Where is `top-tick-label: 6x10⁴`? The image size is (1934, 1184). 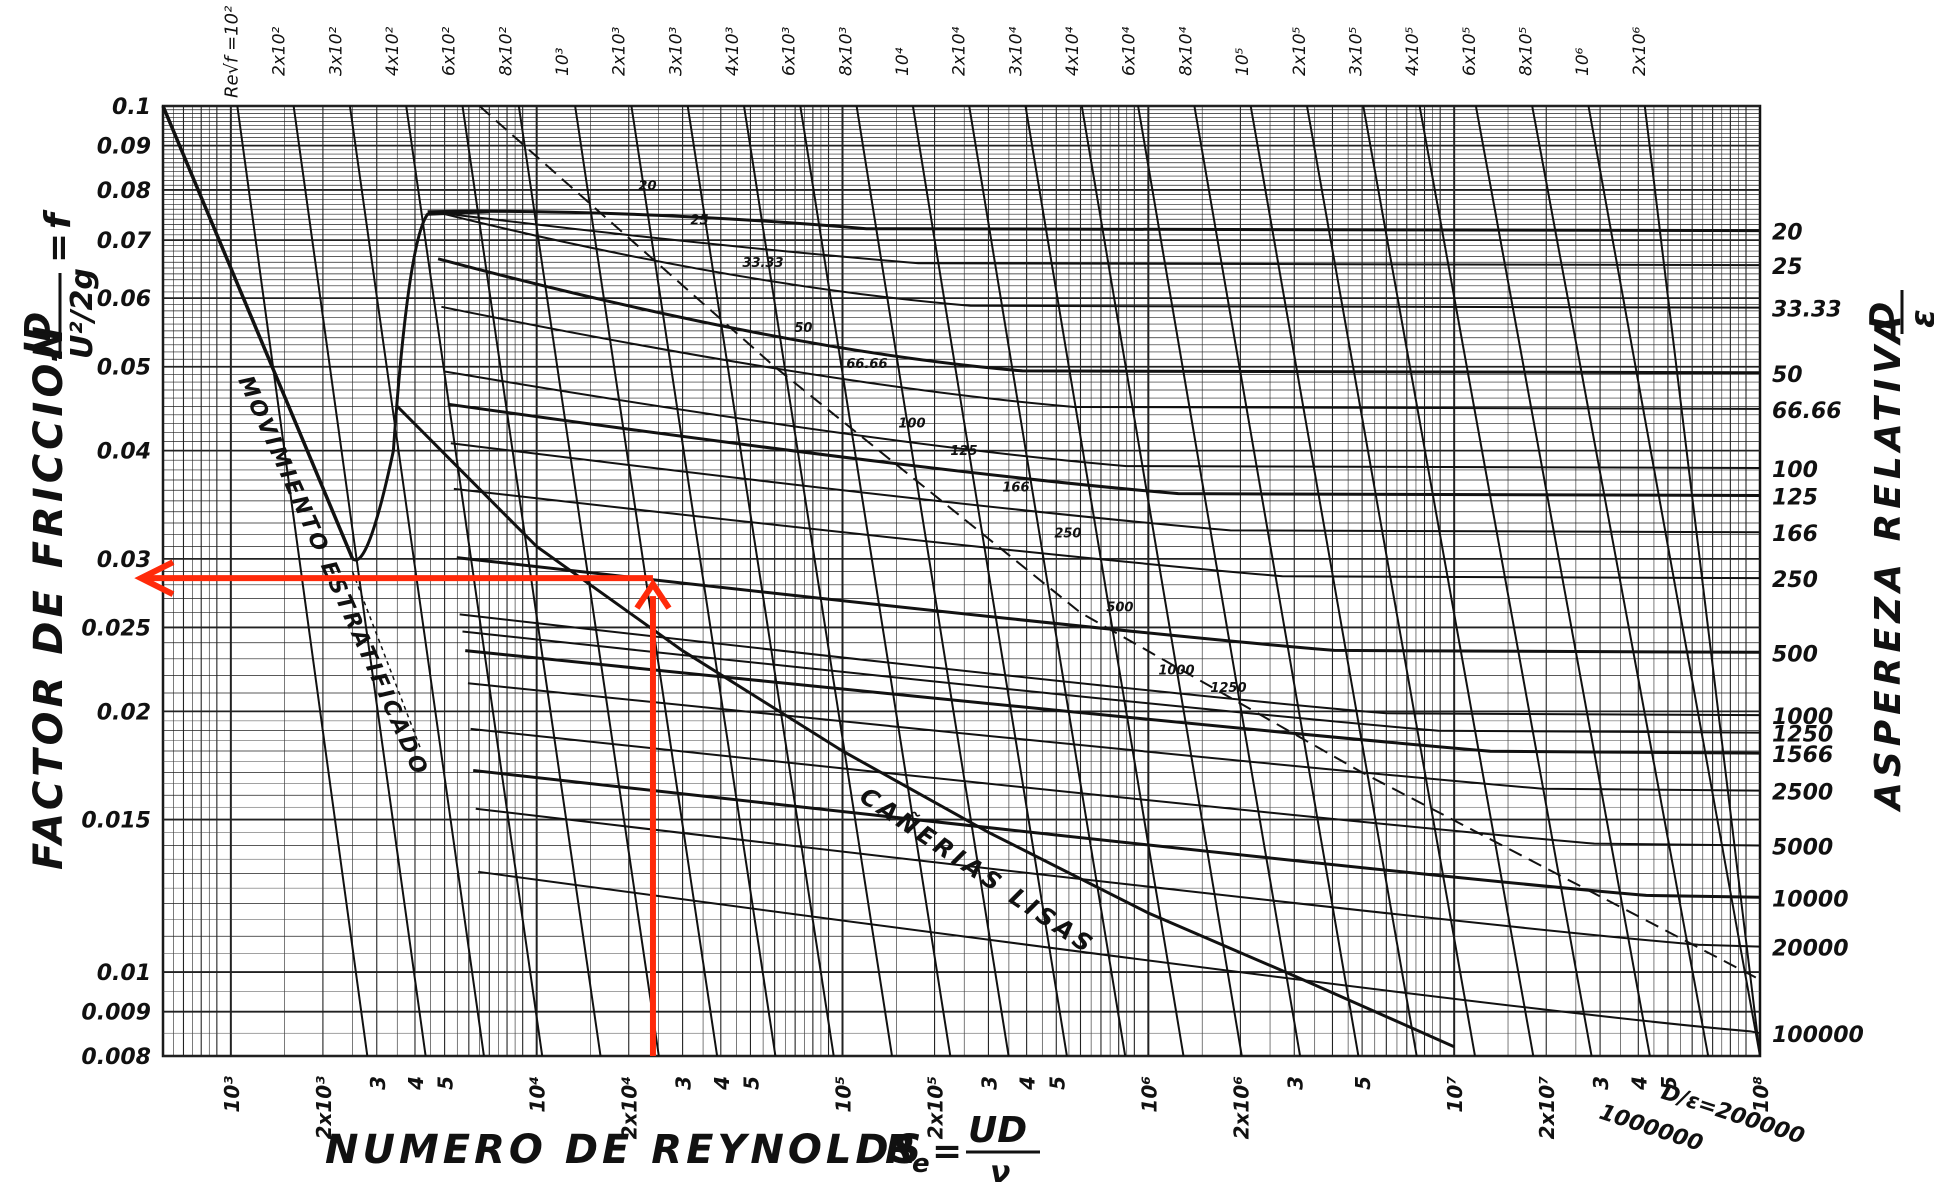 top-tick-label: 6x10⁴ is located at coordinates (1130, 51).